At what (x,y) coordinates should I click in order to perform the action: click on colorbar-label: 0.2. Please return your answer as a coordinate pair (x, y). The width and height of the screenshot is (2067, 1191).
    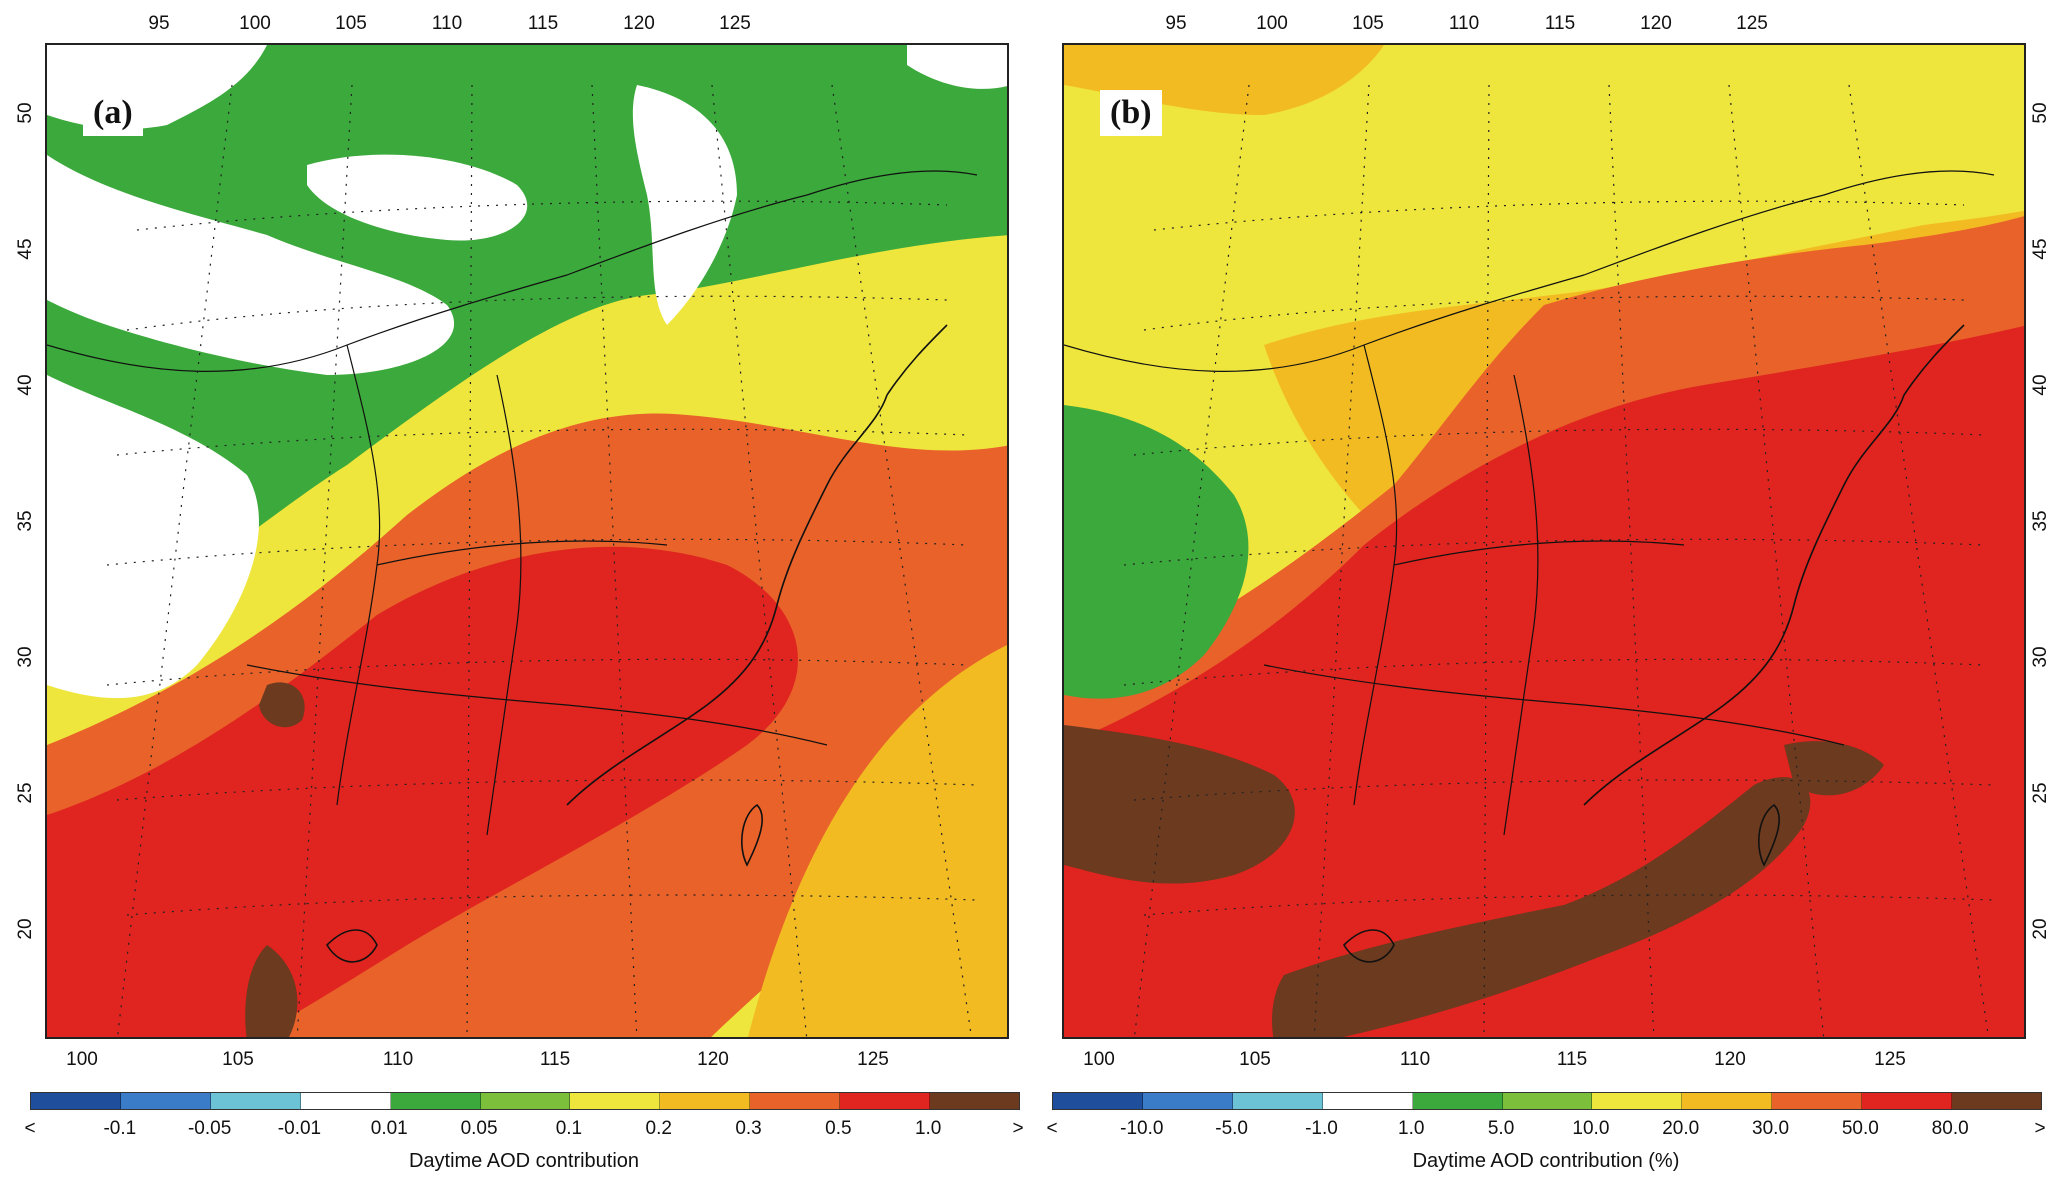
    Looking at the image, I should click on (658, 1128).